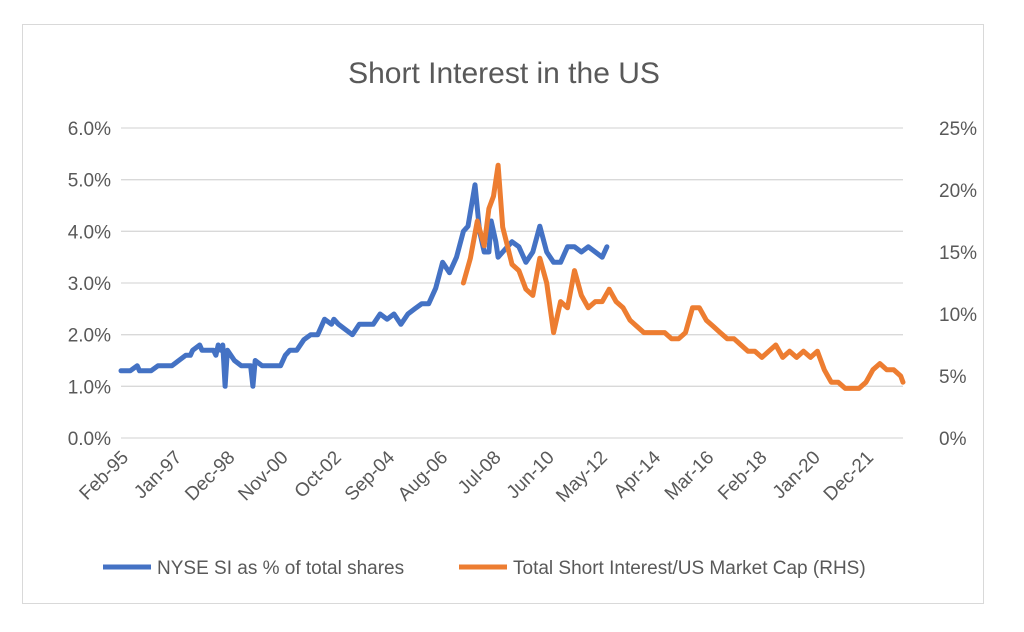 The image size is (1024, 632). Describe the element at coordinates (280, 568) in the screenshot. I see `legend-label-nyse: NYSE SI as % of total shares` at that location.